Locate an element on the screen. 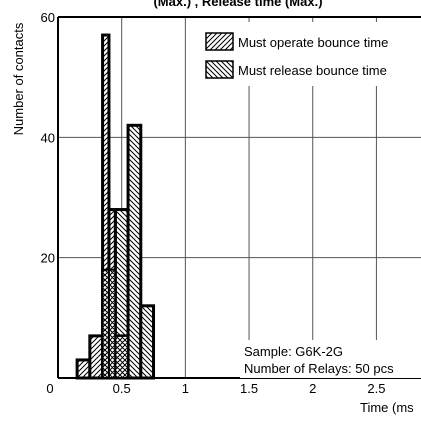 Image resolution: width=421 pixels, height=425 pixels. y-tick-label-1: 20 is located at coordinates (48, 258).